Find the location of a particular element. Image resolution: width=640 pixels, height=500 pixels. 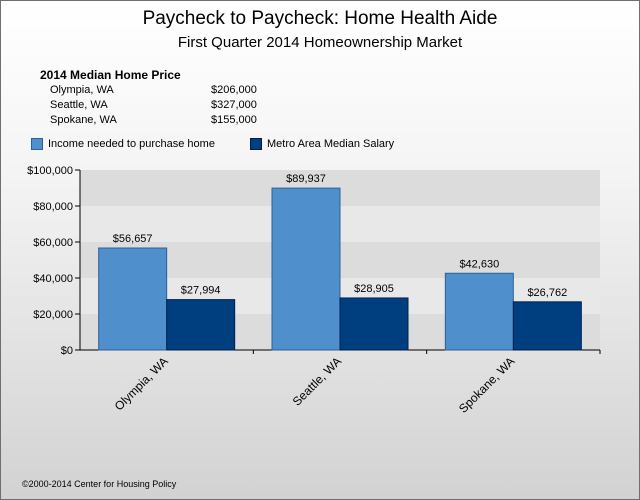

price-value: $327,000 is located at coordinates (234, 105).